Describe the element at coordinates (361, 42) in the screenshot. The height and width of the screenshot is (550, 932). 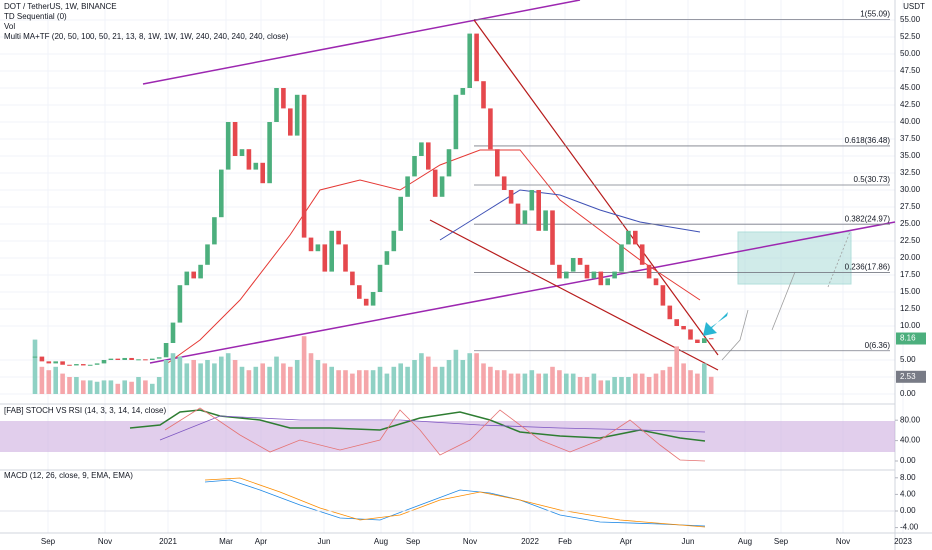
I see `trendline` at that location.